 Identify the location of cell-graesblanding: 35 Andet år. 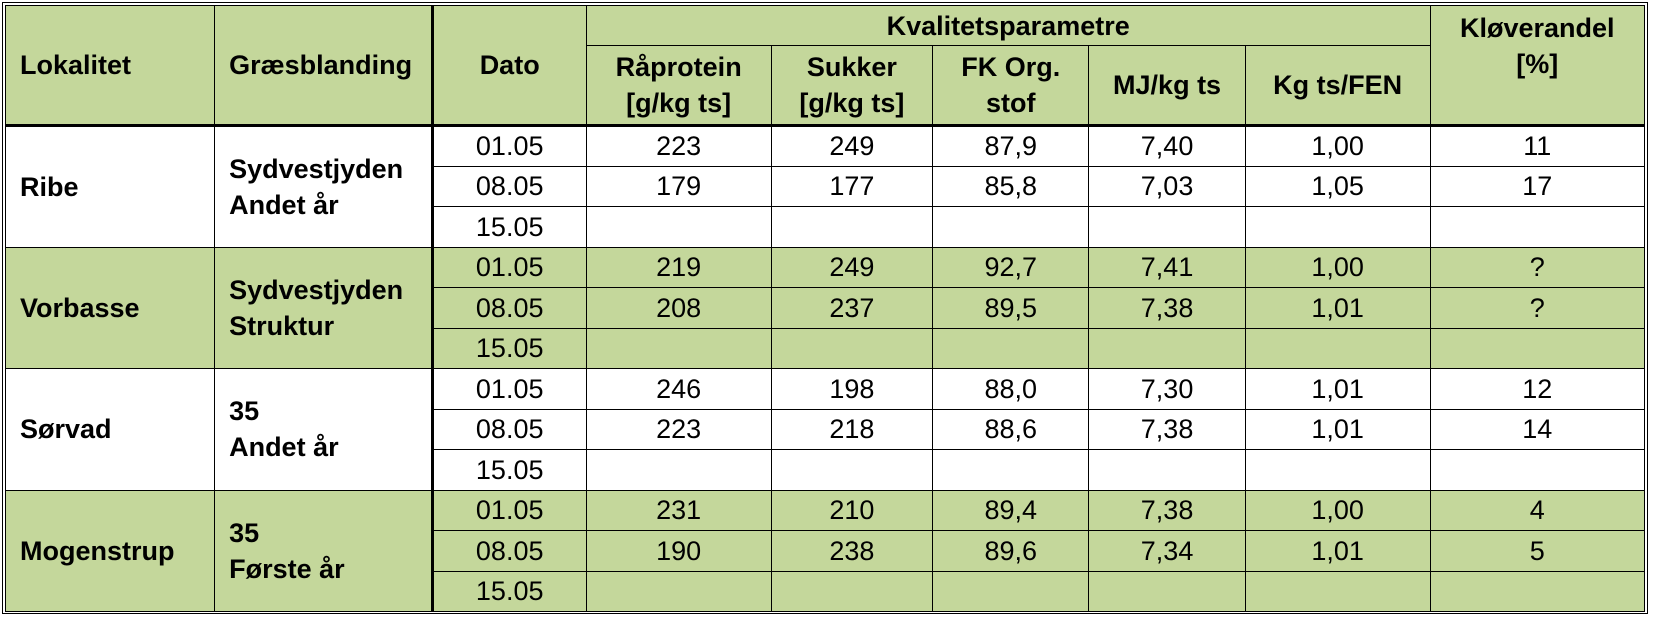
(324, 429).